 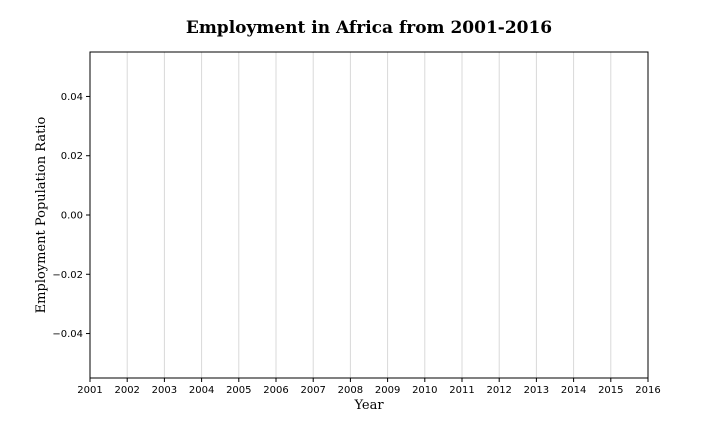 What do you see at coordinates (461, 390) in the screenshot?
I see `x-tick-label: 2011` at bounding box center [461, 390].